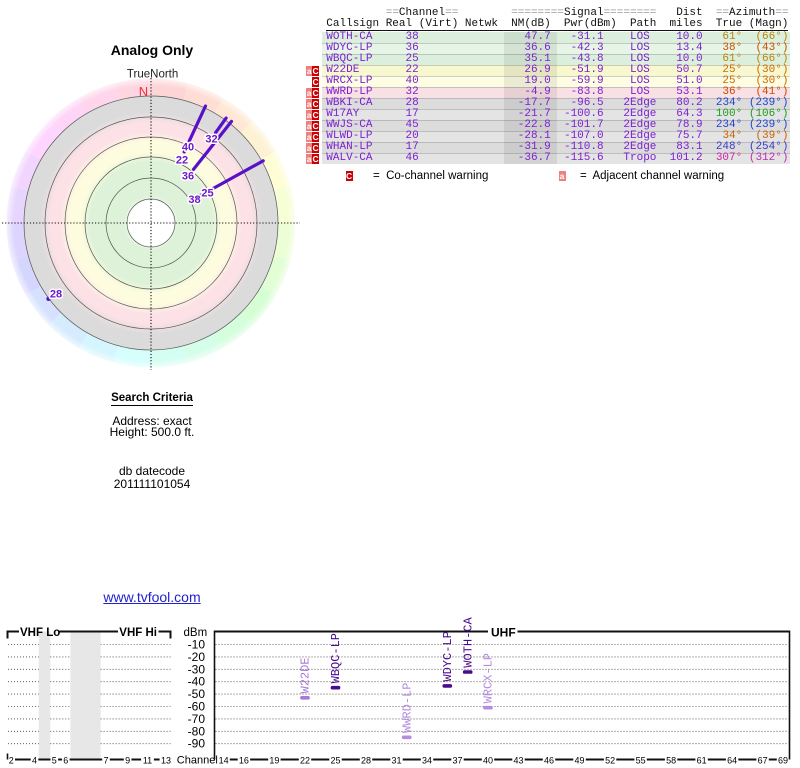 Image resolution: width=800 pixels, height=768 pixels. I want to click on svg-text: 13, so click(166, 761).